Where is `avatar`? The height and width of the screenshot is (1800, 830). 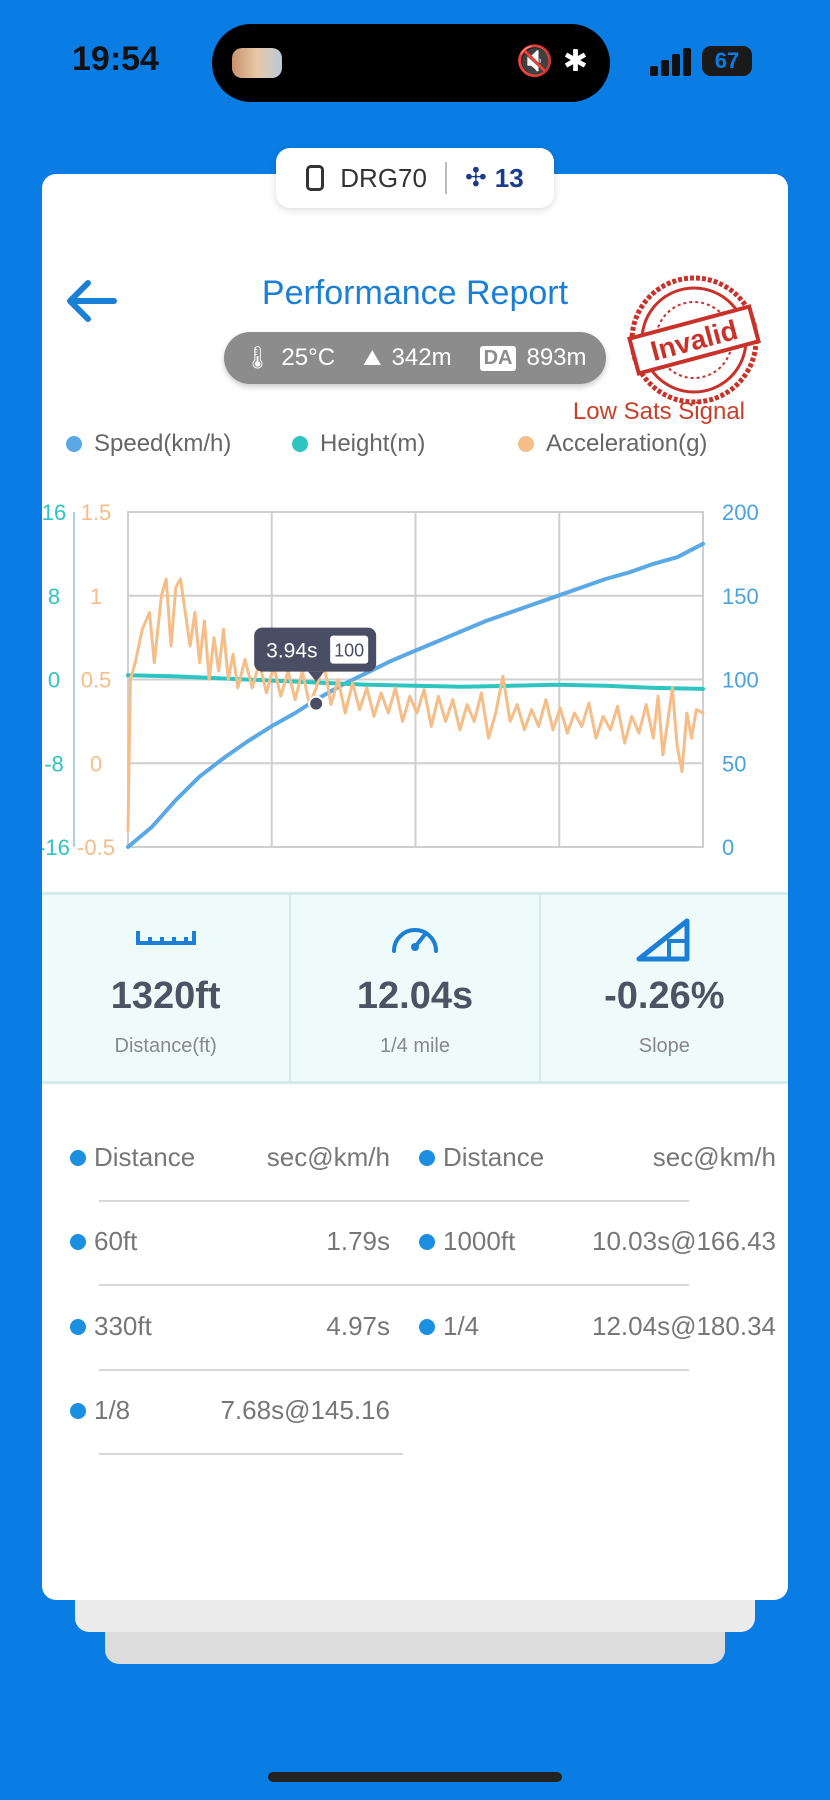
avatar is located at coordinates (257, 63).